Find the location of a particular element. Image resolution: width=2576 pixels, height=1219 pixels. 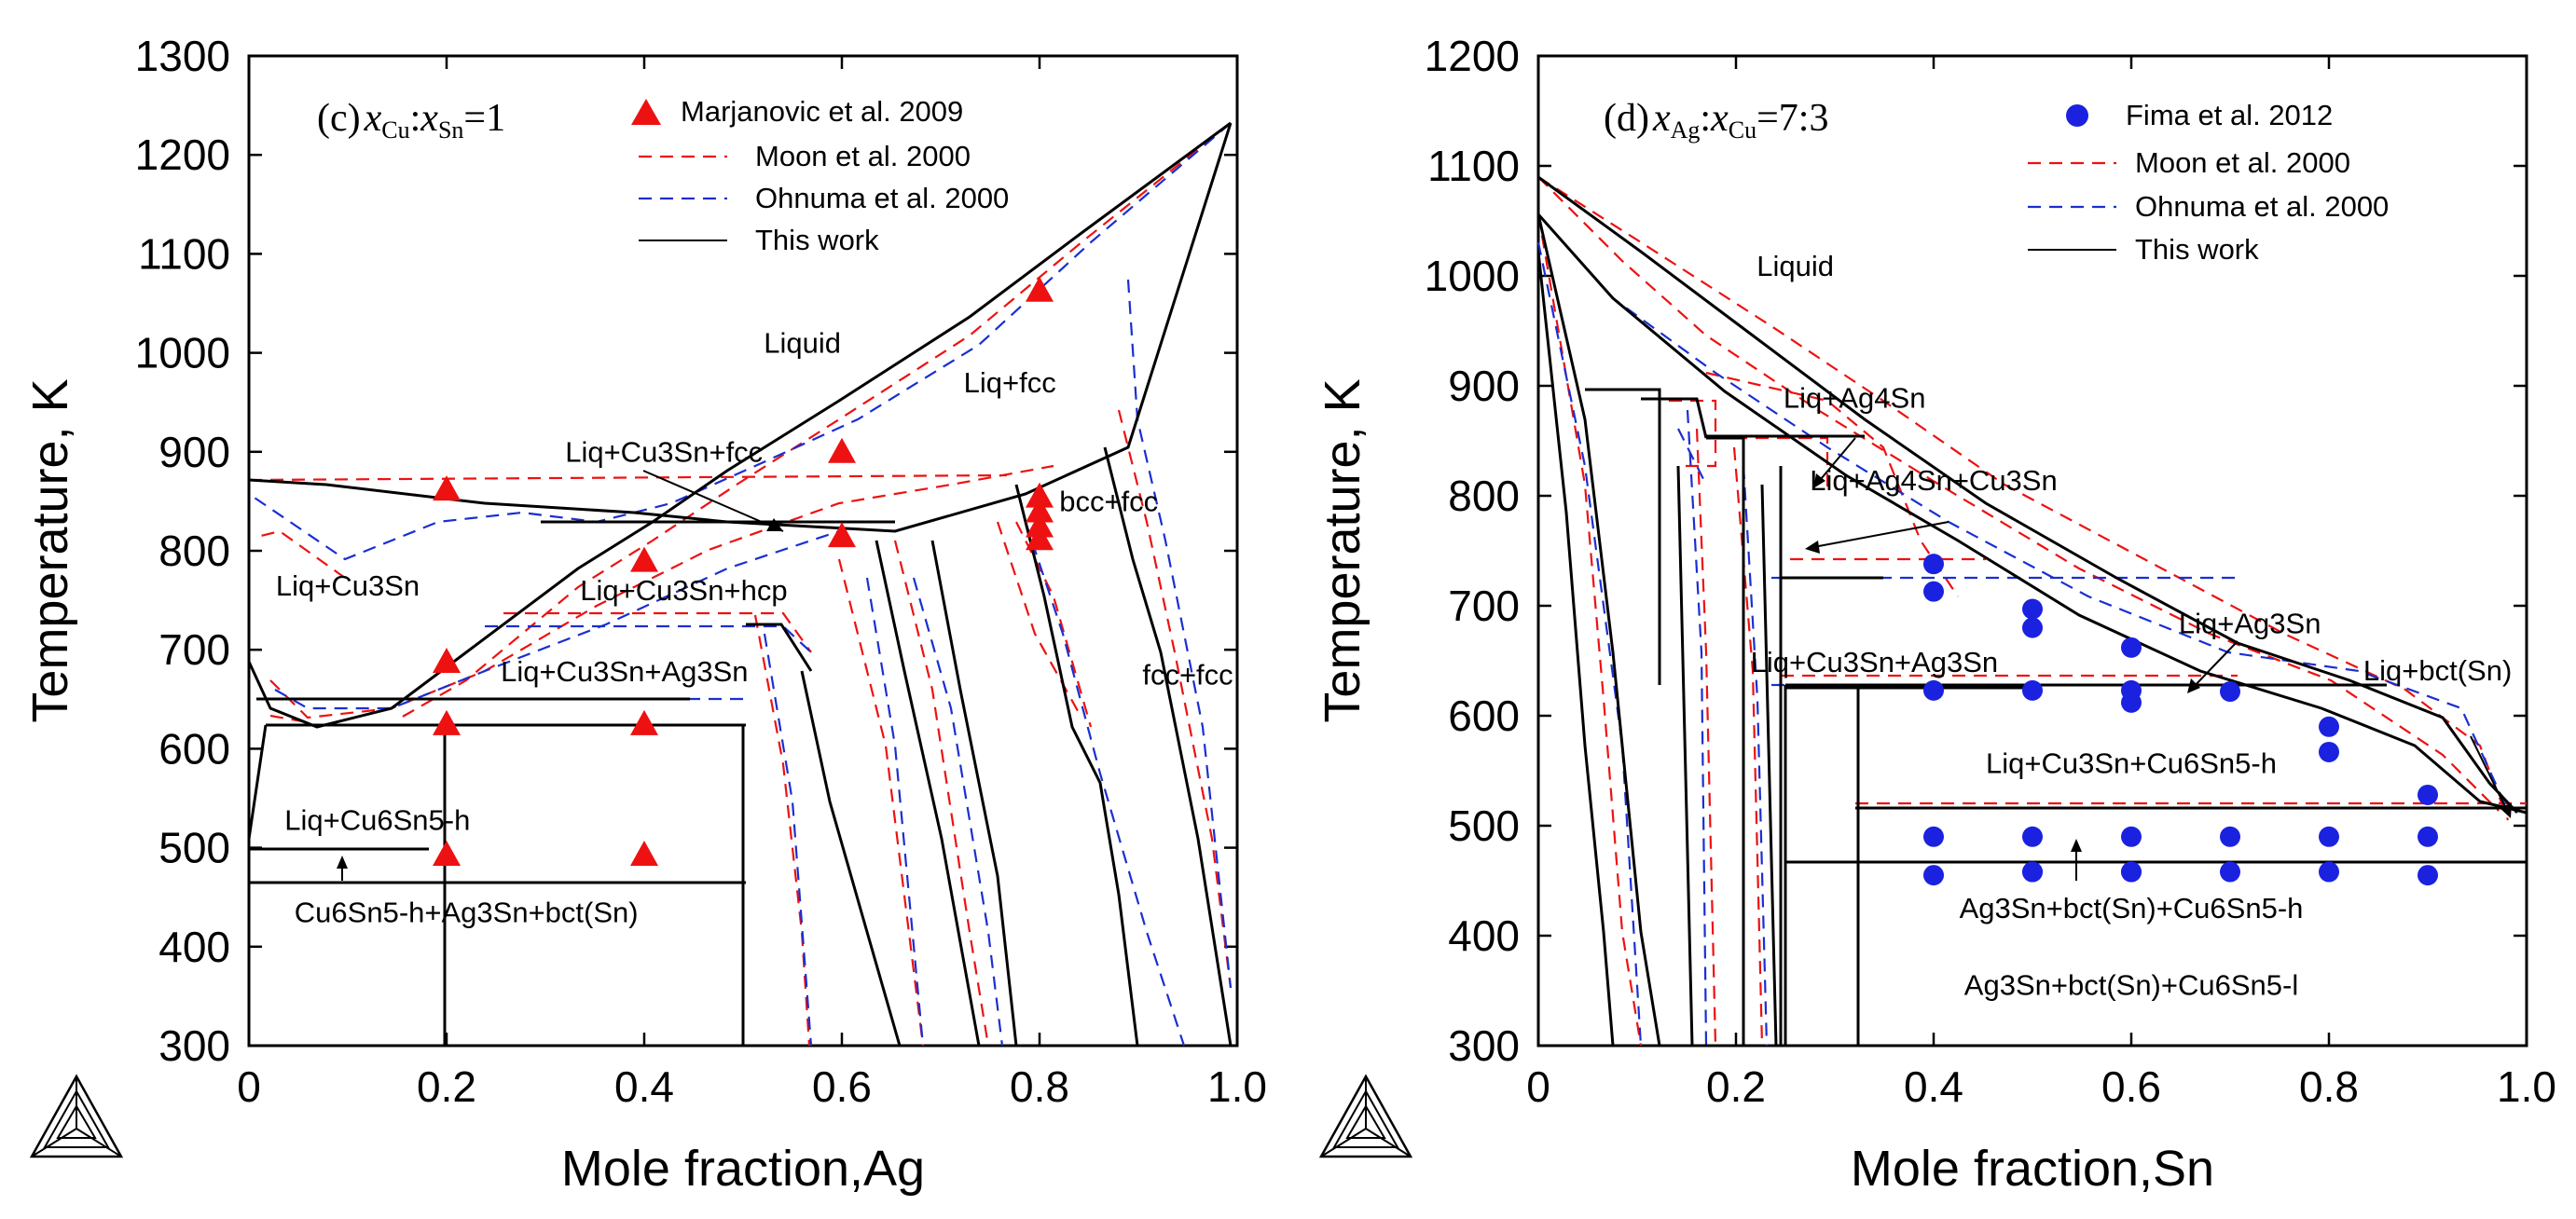

d-black-box is located at coordinates (1623, 536).